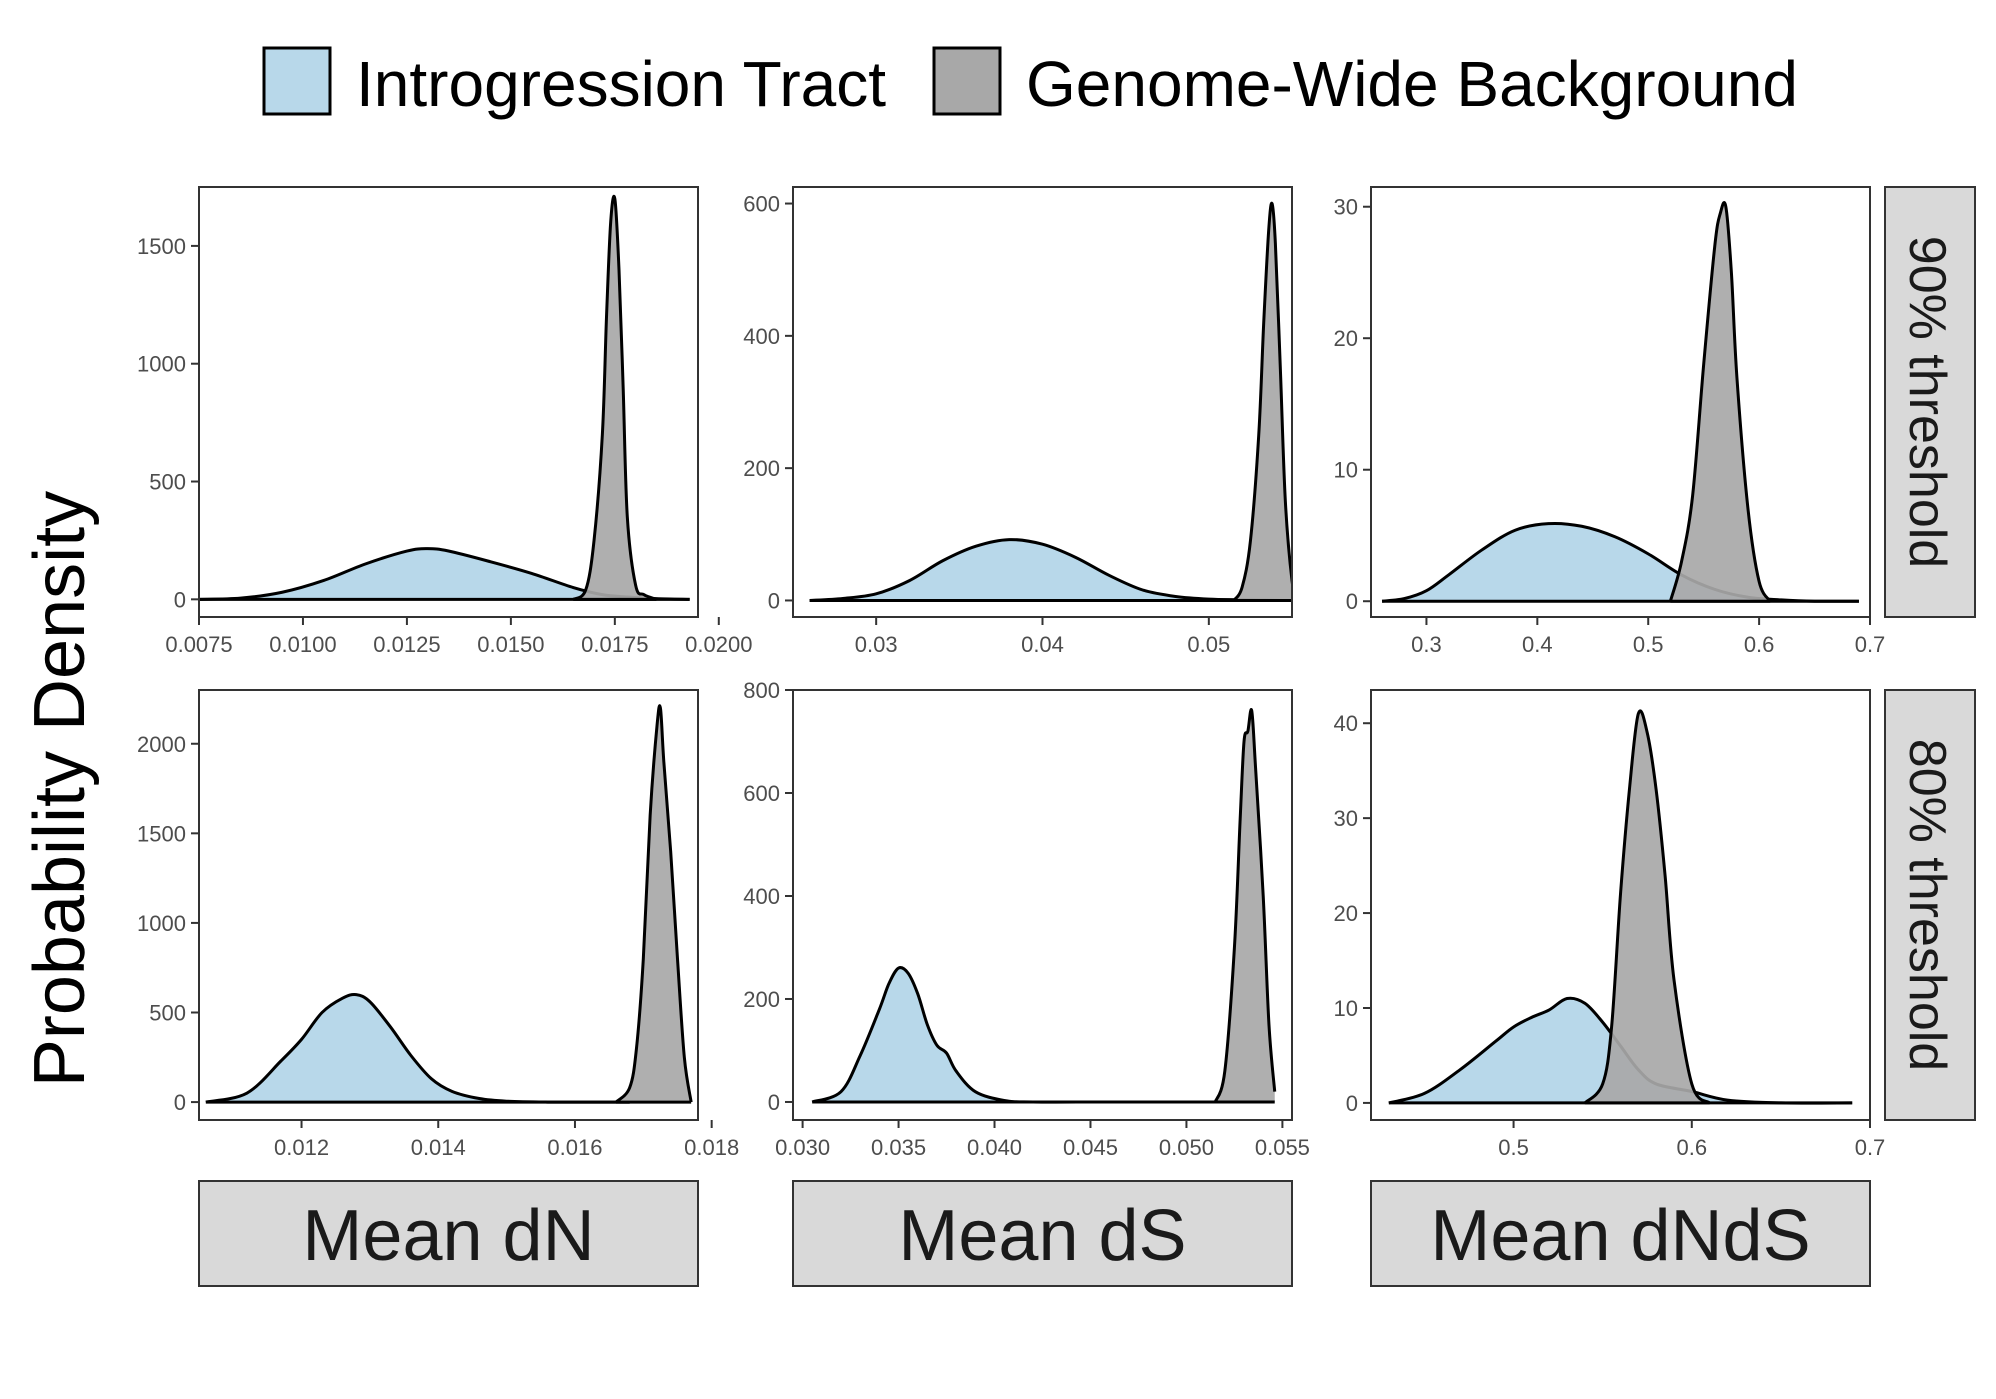  Describe the element at coordinates (1042, 644) in the screenshot. I see `x-tick-label: 0.04` at that location.